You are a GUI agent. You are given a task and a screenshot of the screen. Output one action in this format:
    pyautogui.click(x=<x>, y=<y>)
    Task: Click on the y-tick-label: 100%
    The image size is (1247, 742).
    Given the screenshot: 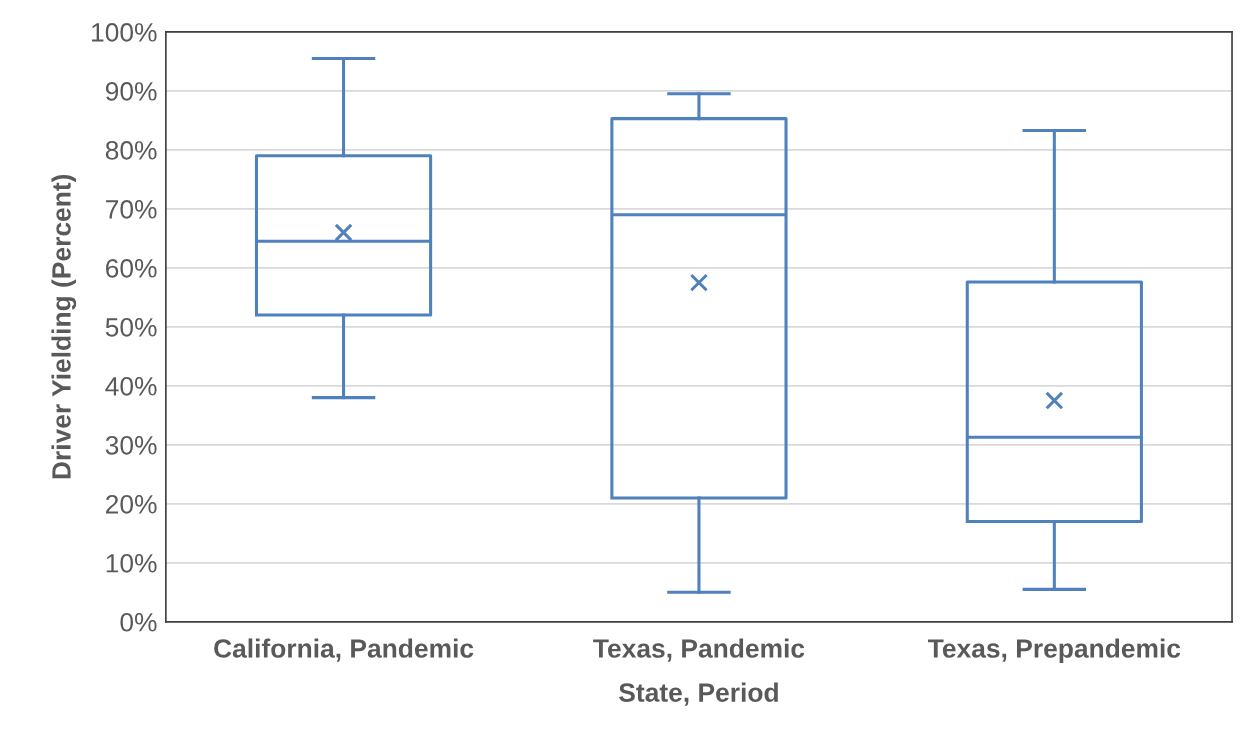 What is the action you would take?
    pyautogui.click(x=124, y=32)
    